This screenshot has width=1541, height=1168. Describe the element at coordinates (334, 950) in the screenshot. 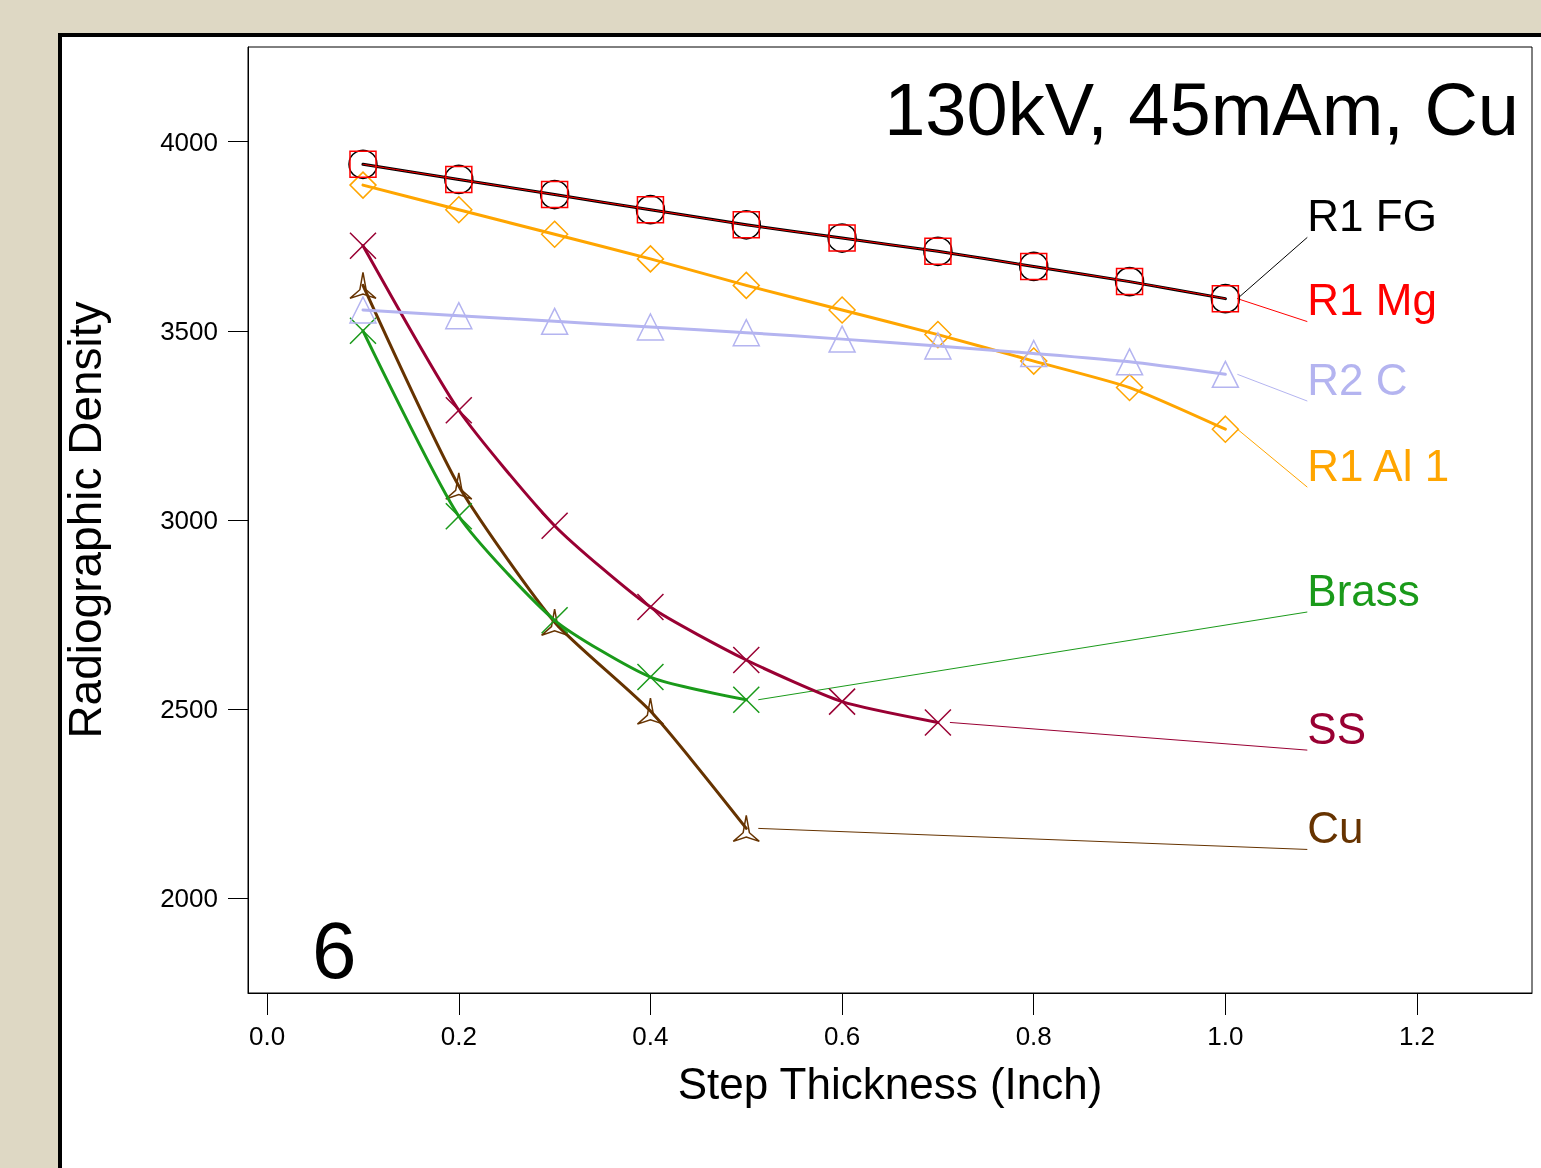

I see `annotation: 6` at that location.